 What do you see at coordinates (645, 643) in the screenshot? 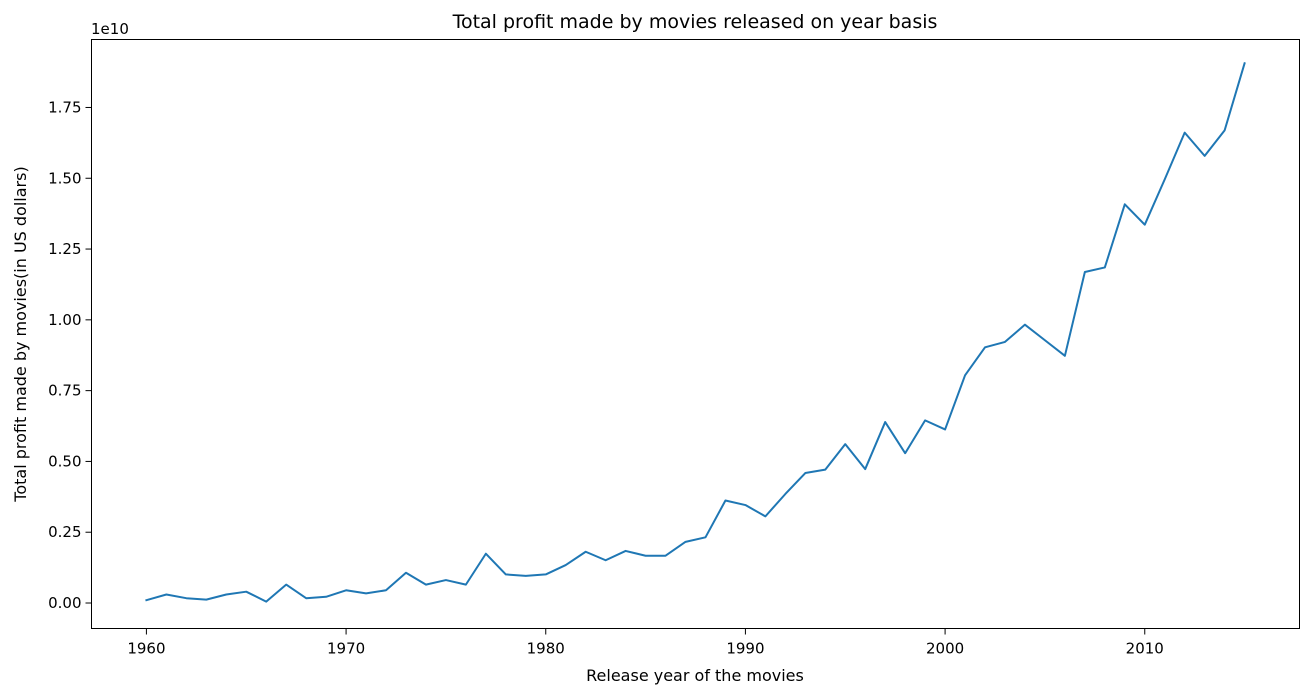
I see `x-axis-ticks: 1960 1970 1980 1990 2000 2010` at bounding box center [645, 643].